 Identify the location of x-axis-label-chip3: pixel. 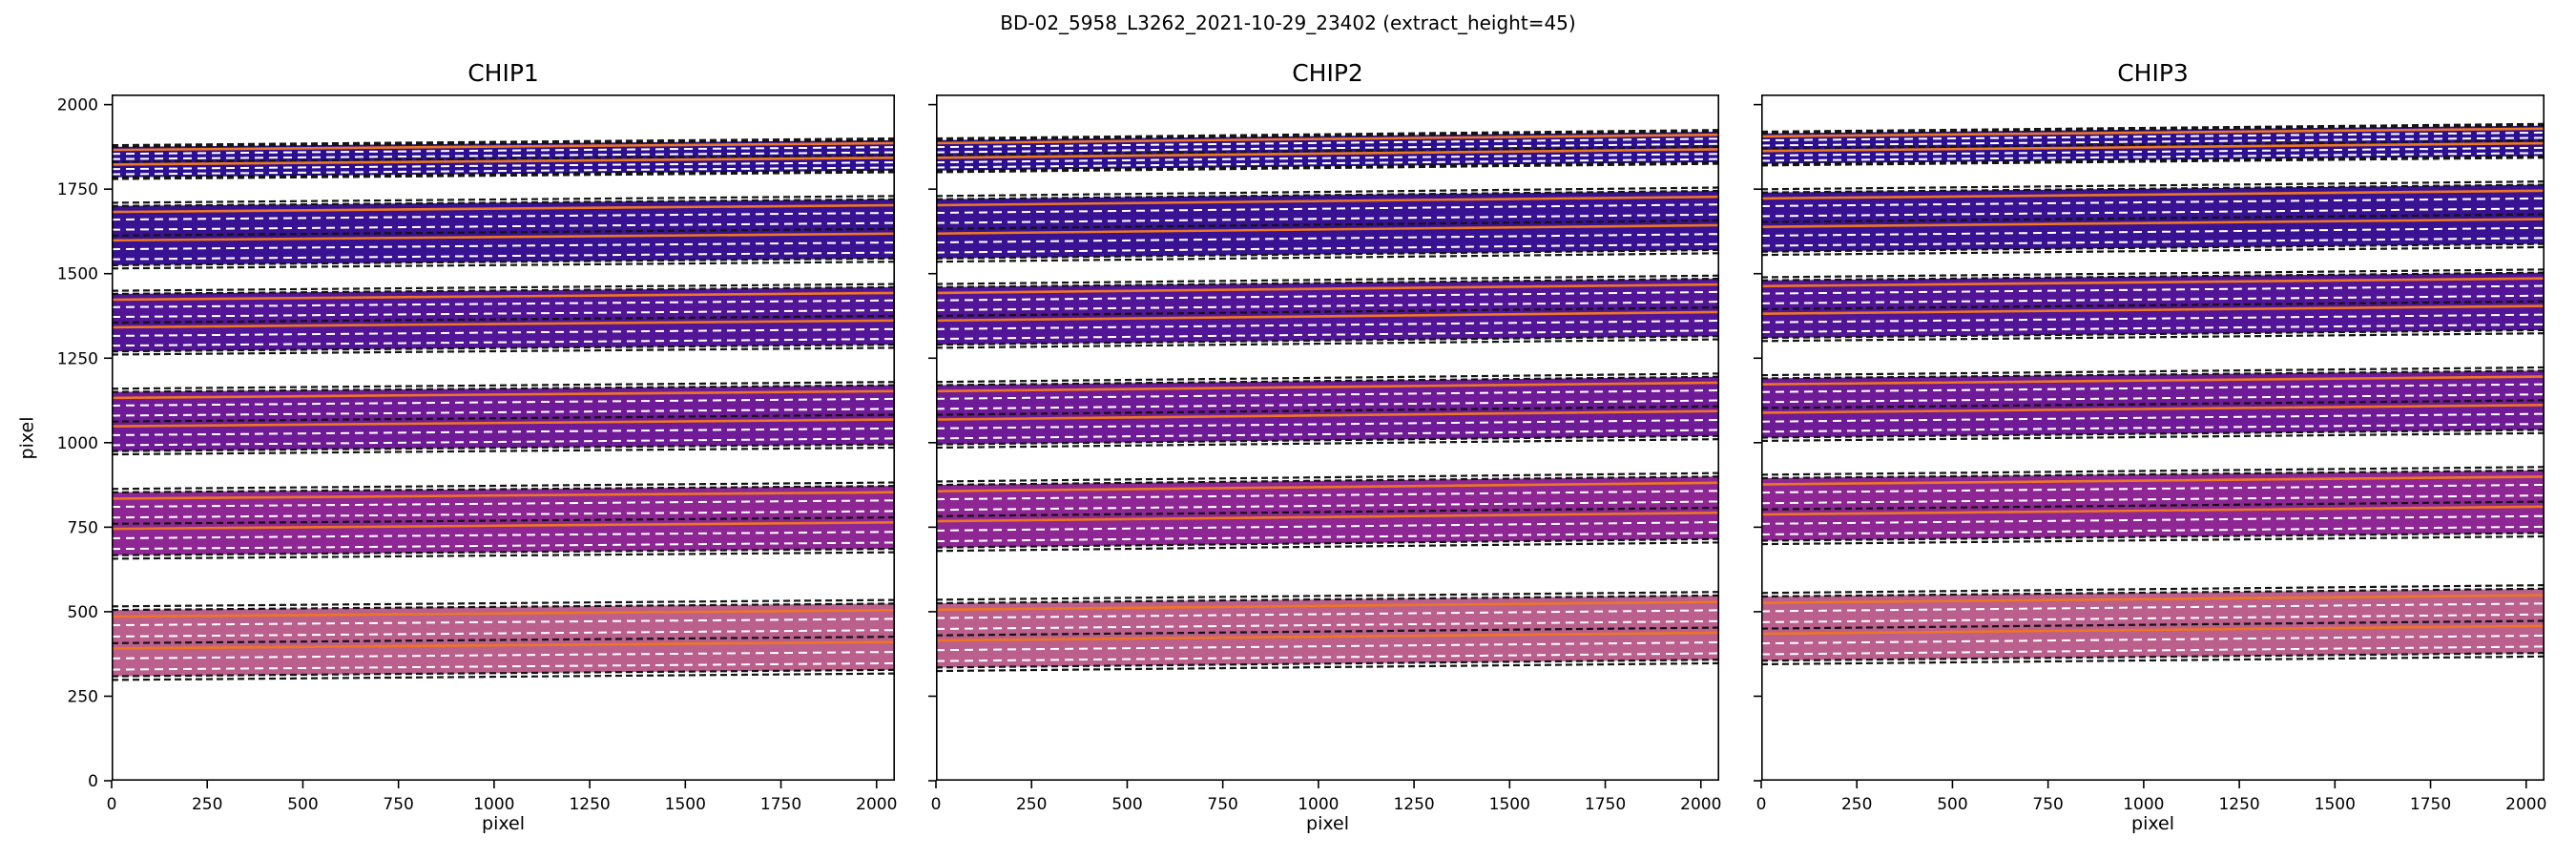
(2152, 823).